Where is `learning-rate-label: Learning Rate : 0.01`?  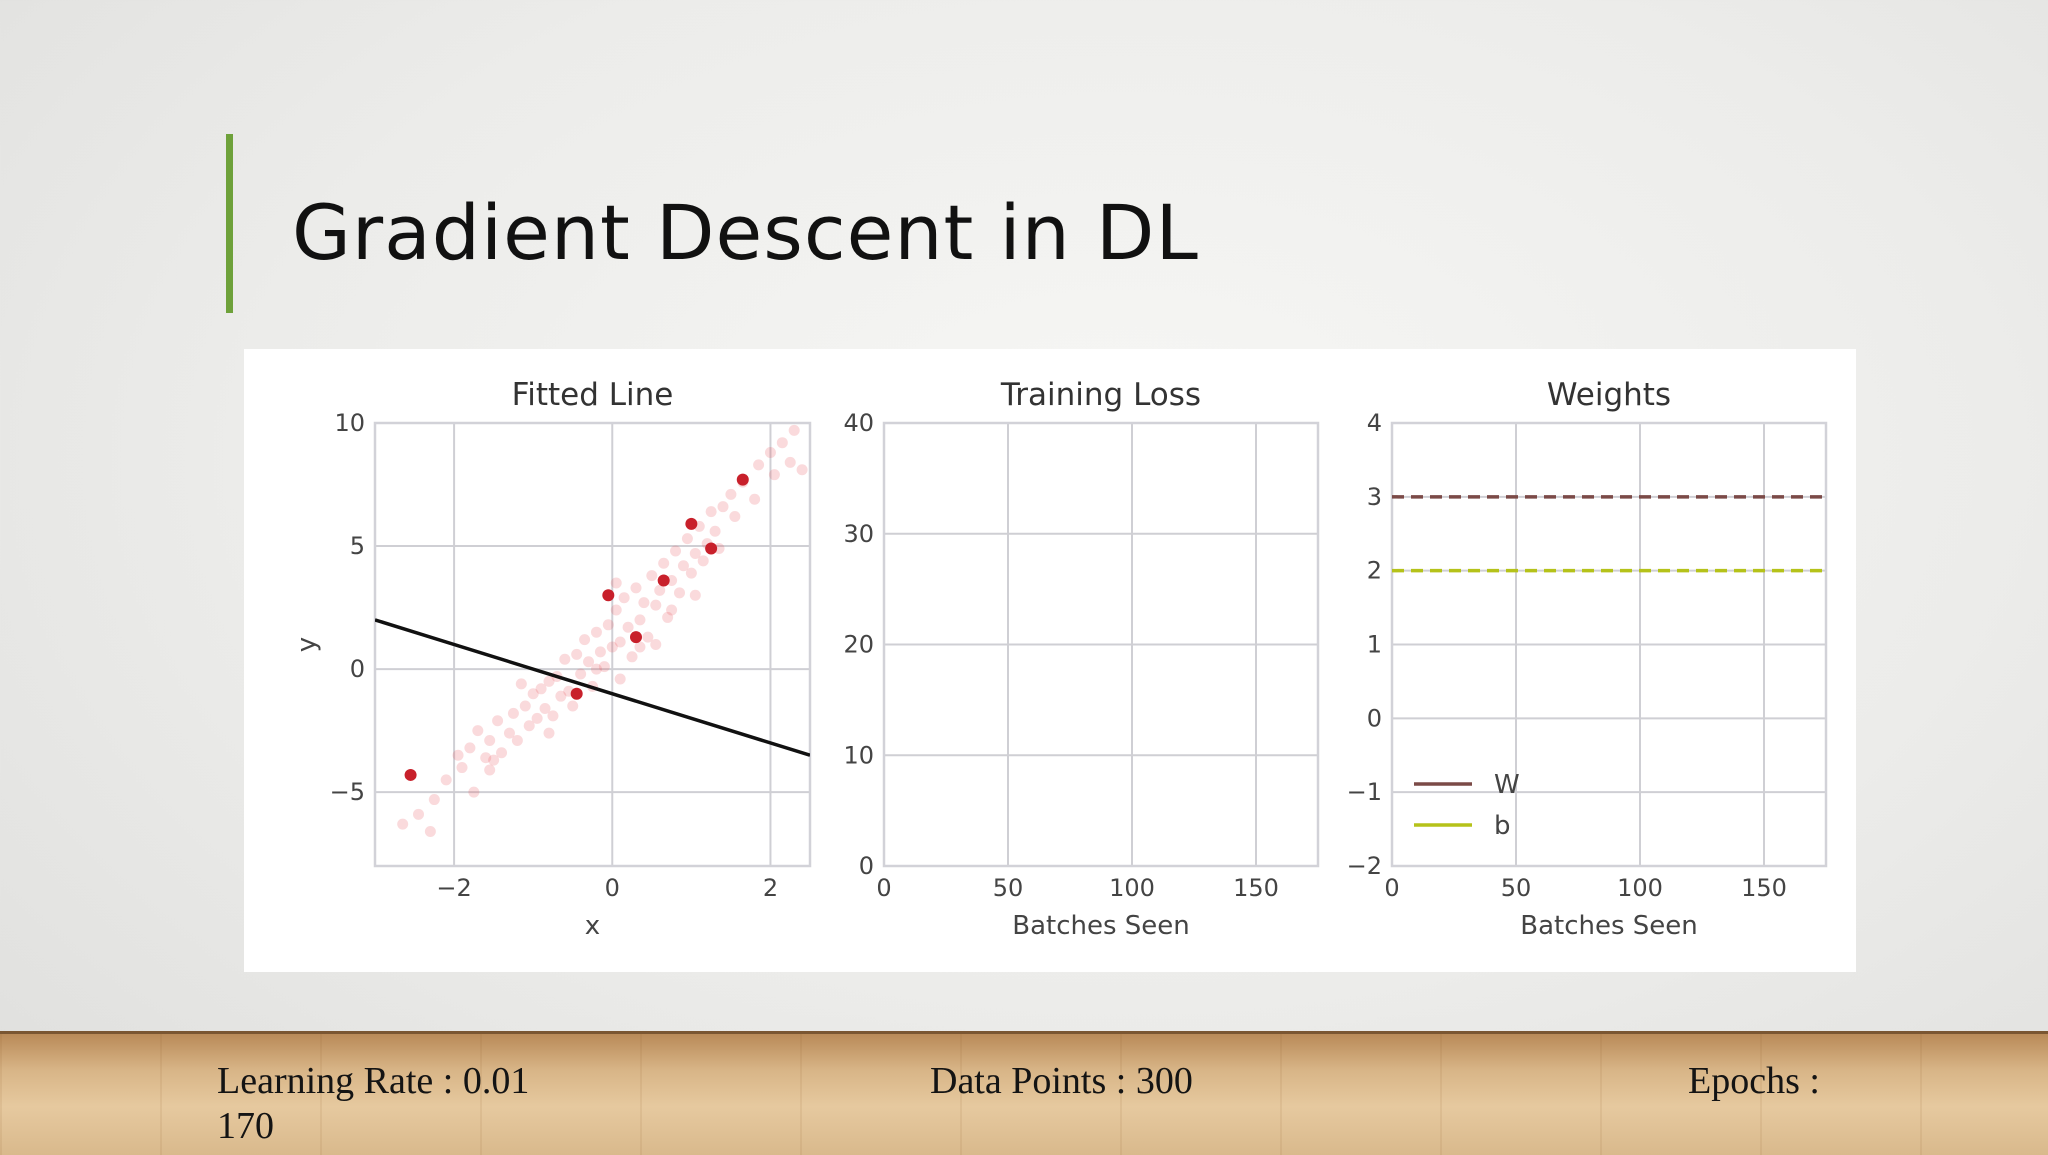
learning-rate-label: Learning Rate : 0.01 is located at coordinates (373, 1081).